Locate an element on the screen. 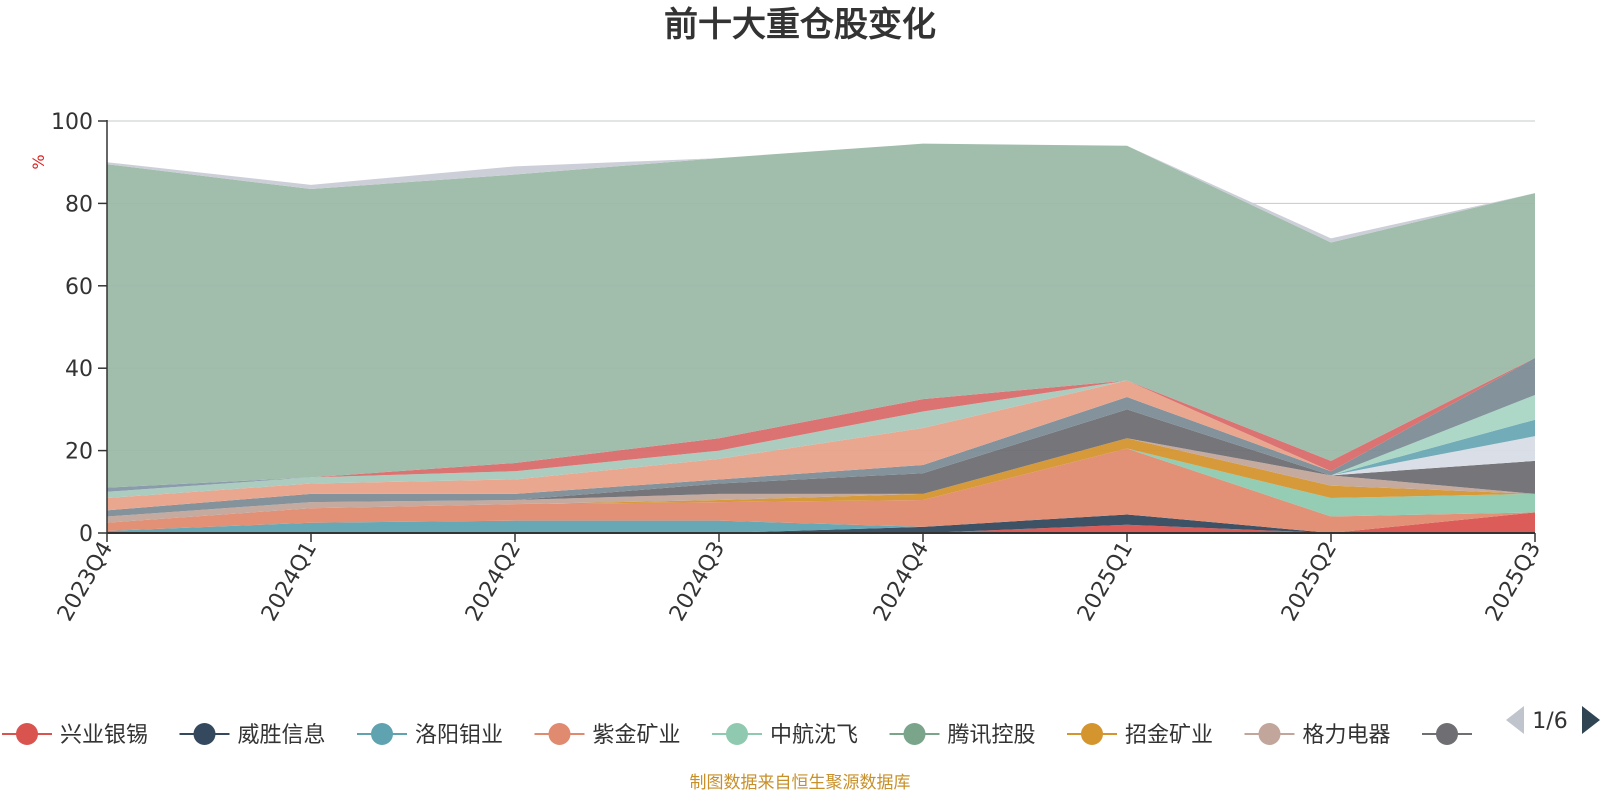  legend-item: 威胜信息 is located at coordinates (252, 735).